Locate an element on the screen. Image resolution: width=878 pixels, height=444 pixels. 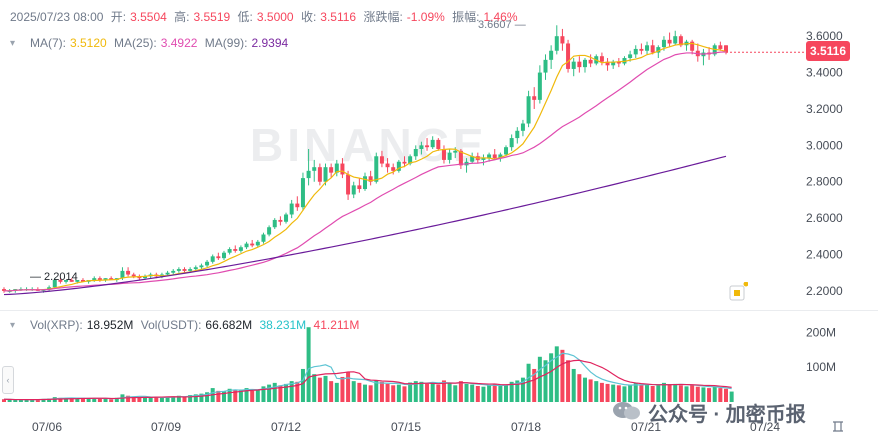
x-tick-0718: 07/18 is located at coordinates (526, 427).